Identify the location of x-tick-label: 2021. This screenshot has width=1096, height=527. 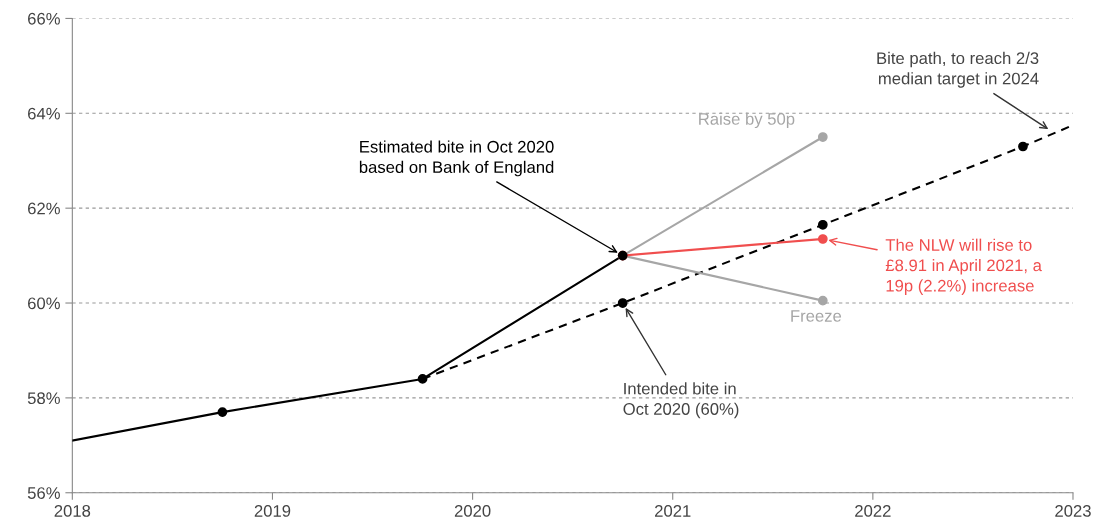
(673, 510).